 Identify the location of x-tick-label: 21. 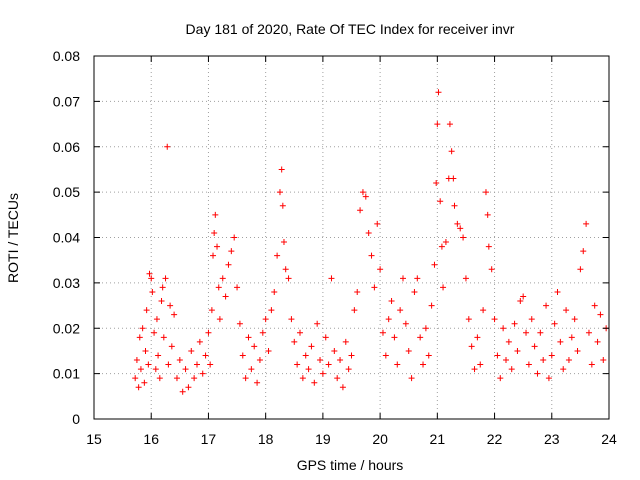
(438, 439).